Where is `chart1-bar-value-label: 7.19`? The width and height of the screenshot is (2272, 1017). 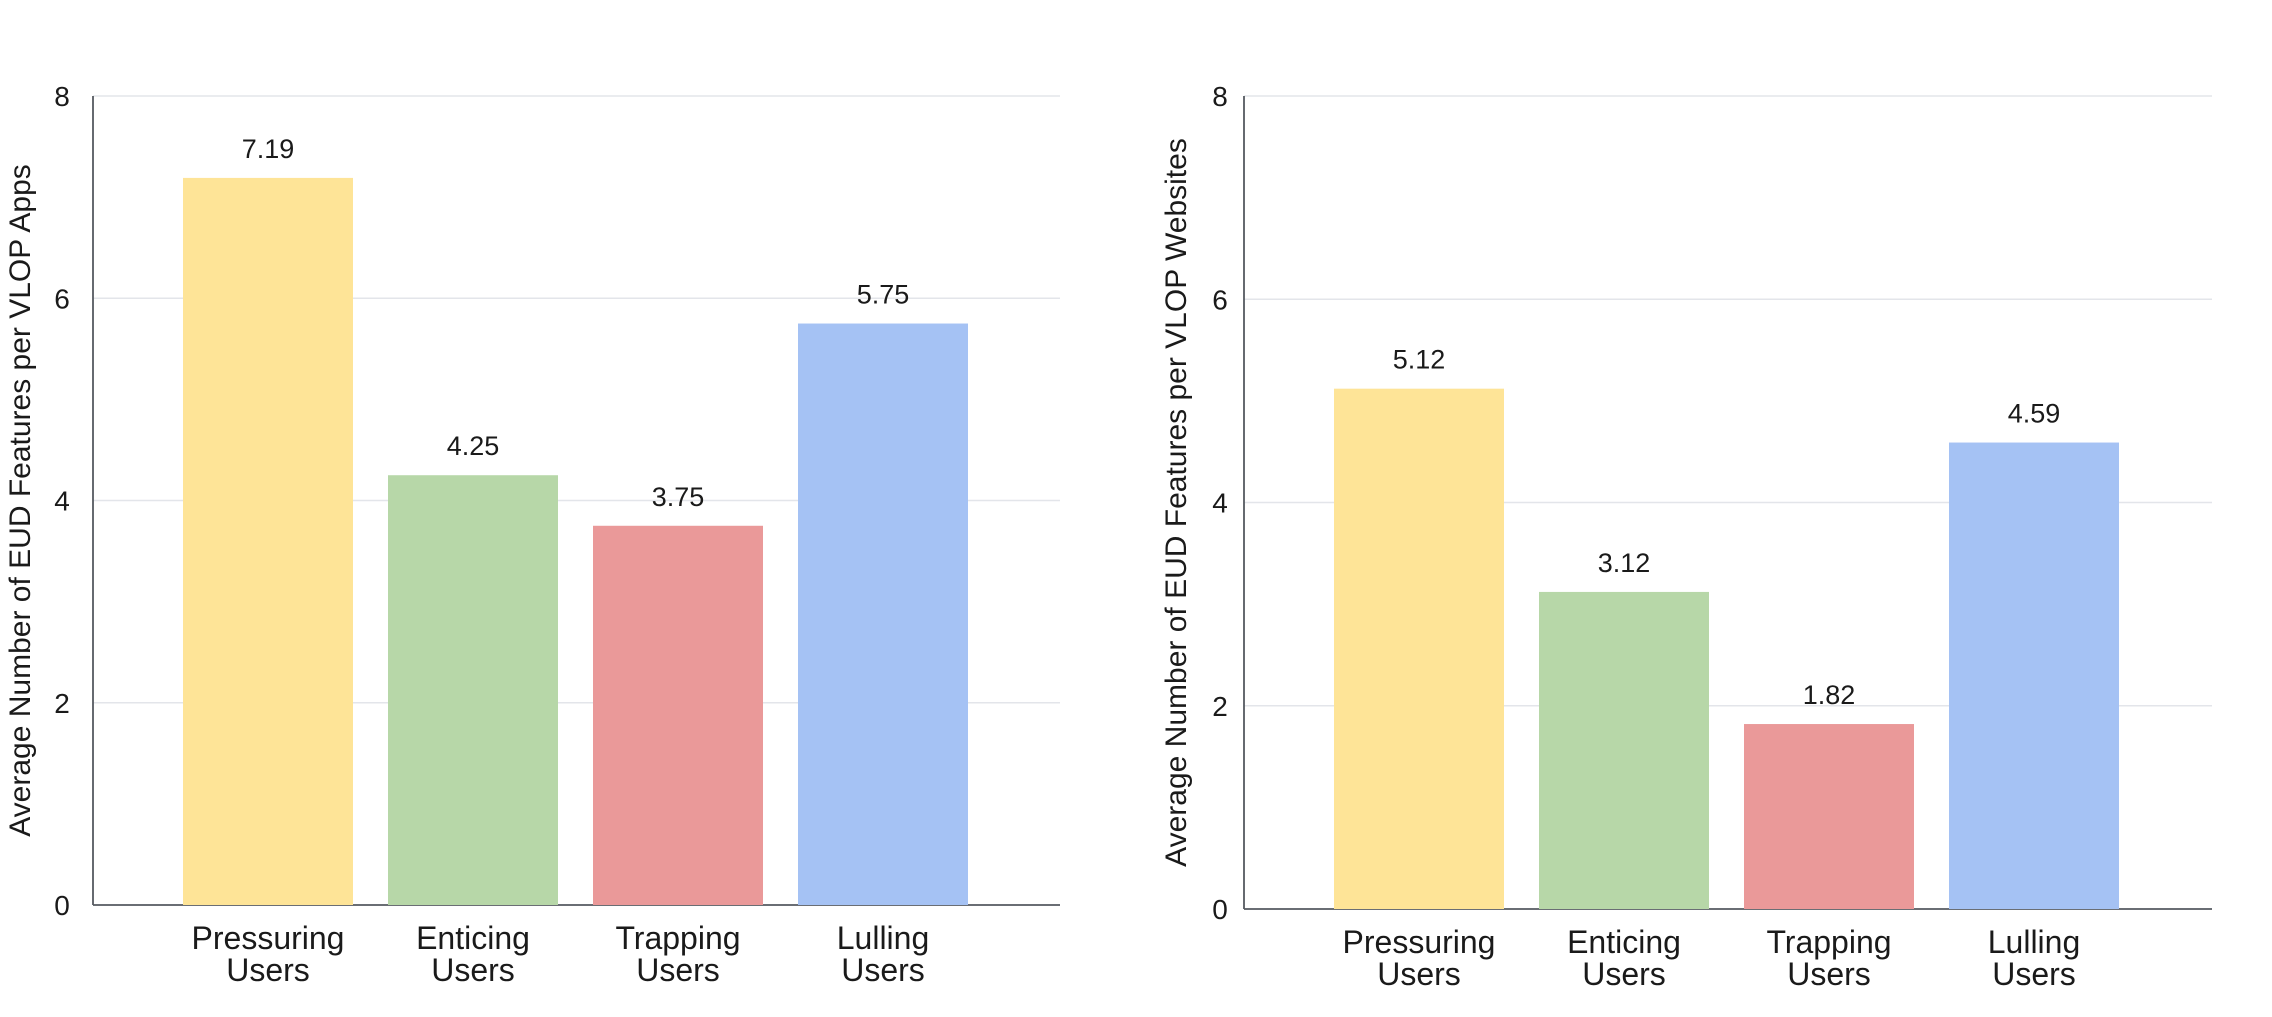 chart1-bar-value-label: 7.19 is located at coordinates (268, 149).